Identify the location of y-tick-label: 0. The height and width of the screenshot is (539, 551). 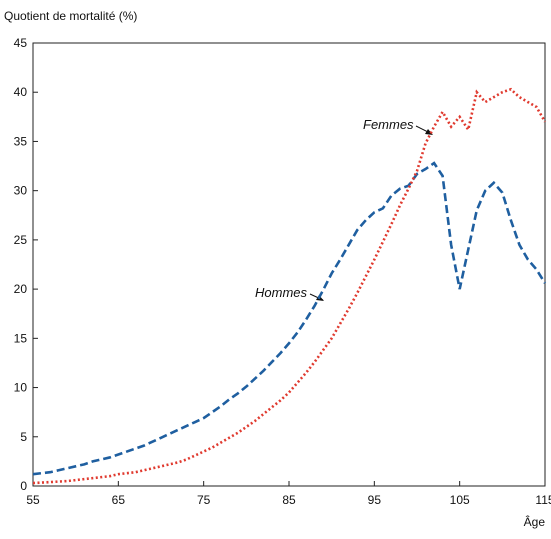
(23, 486).